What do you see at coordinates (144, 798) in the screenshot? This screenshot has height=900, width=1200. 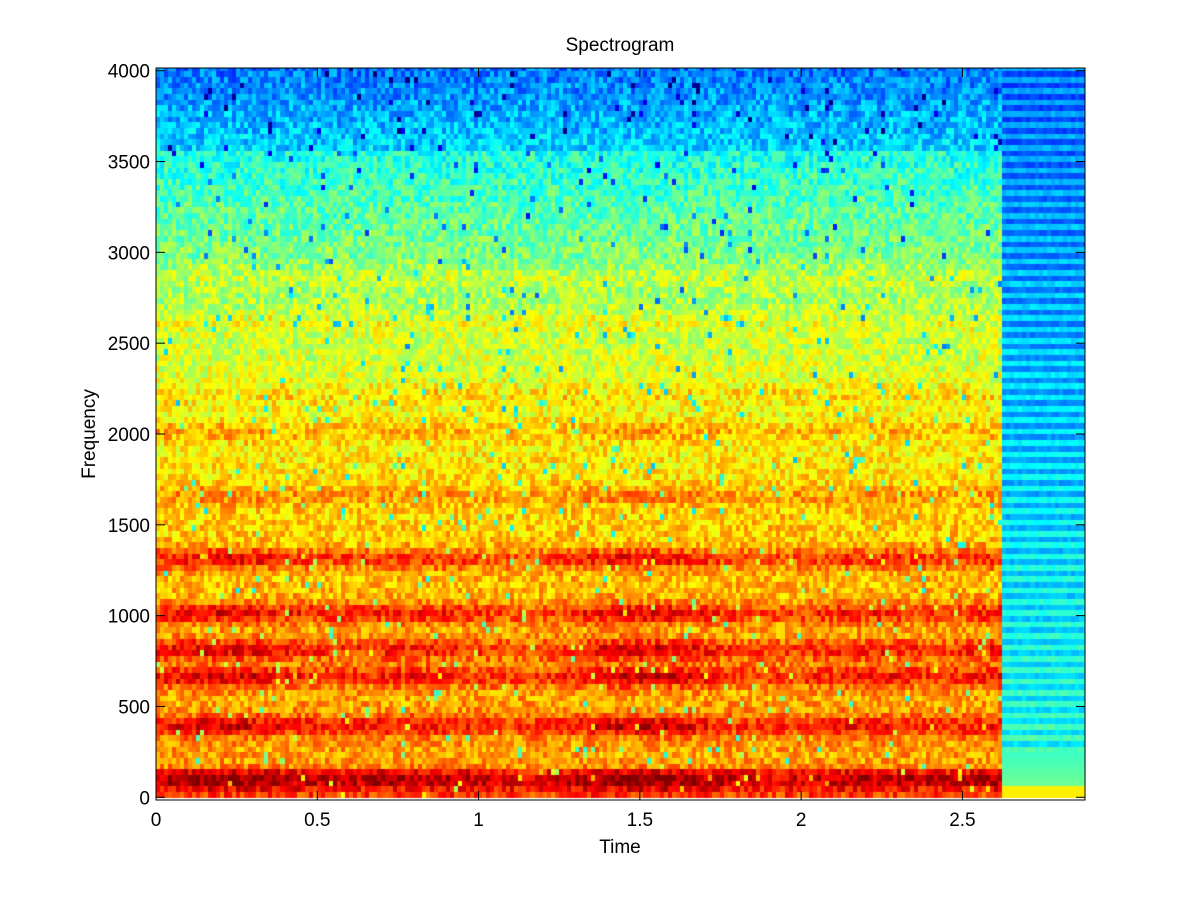 I see `y-tick-label: 0` at bounding box center [144, 798].